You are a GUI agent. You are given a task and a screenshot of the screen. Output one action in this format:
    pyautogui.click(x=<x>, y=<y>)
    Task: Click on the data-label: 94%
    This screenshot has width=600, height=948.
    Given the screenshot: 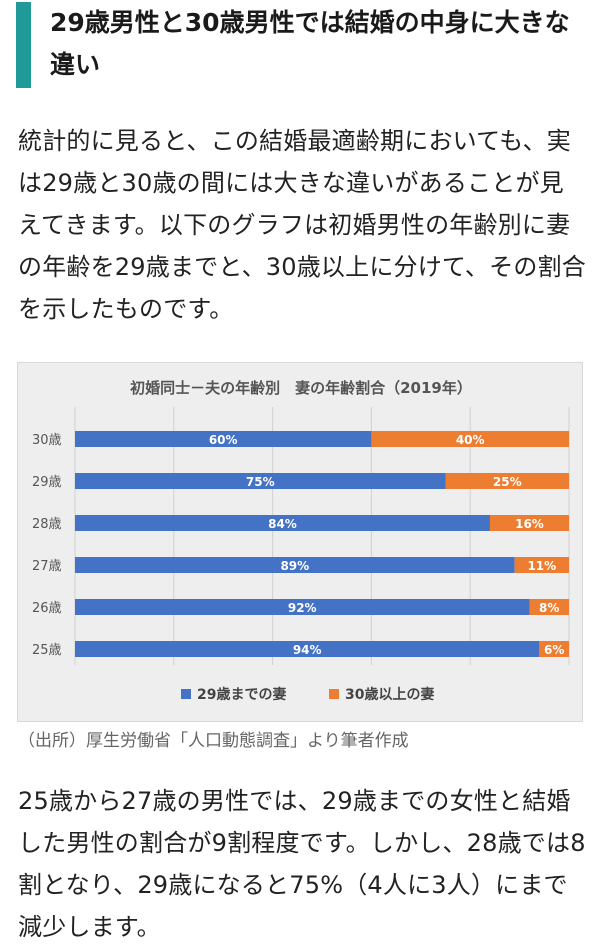 What is the action you would take?
    pyautogui.click(x=307, y=650)
    